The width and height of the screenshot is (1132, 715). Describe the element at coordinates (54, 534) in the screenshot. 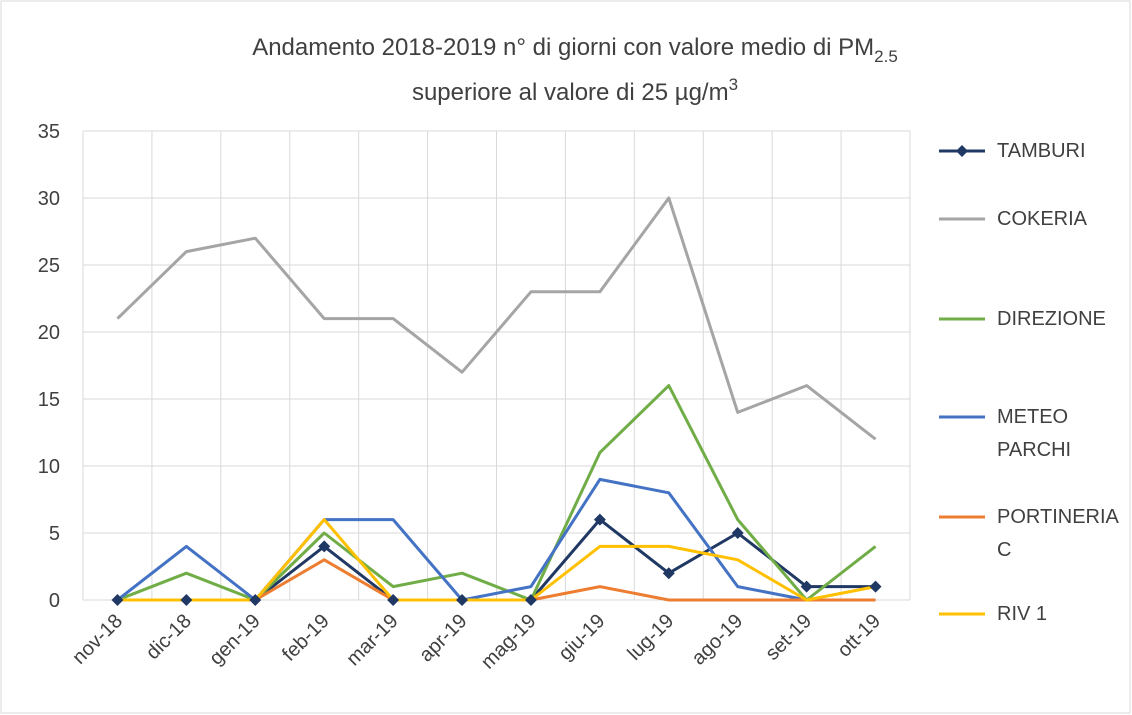

I see `y-tick-label: 5` at that location.